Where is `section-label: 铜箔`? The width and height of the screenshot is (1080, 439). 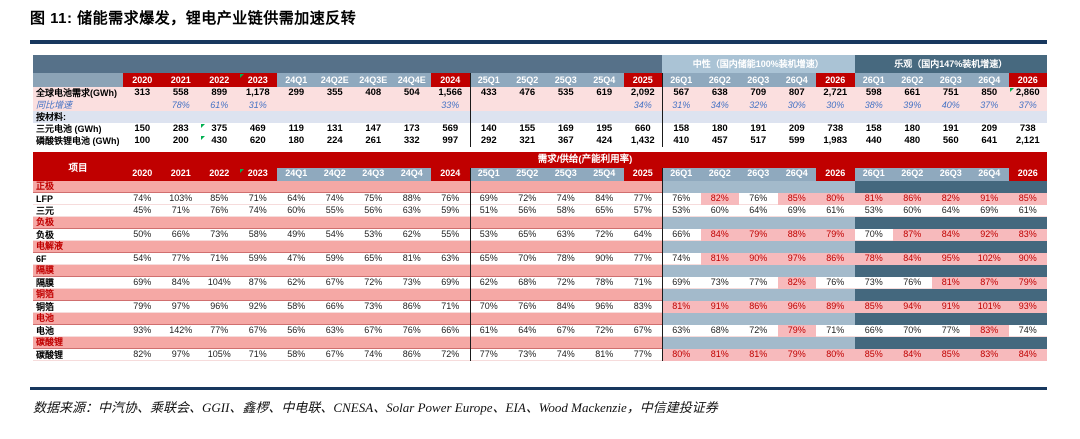 section-label: 铜箔 is located at coordinates (347, 295).